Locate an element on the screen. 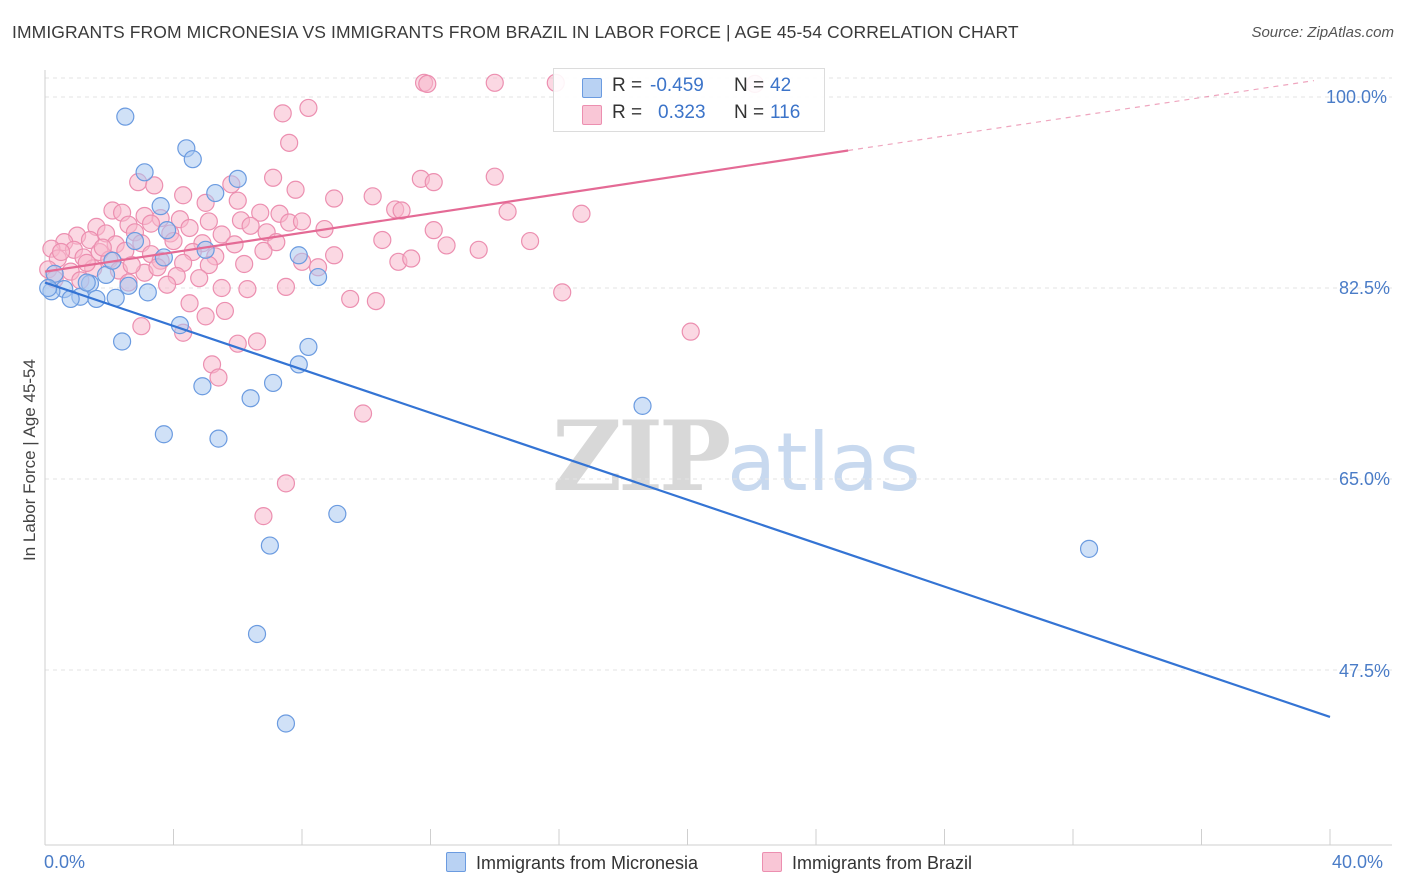 The height and width of the screenshot is (892, 1406). brazil-swatch is located at coordinates (592, 115).